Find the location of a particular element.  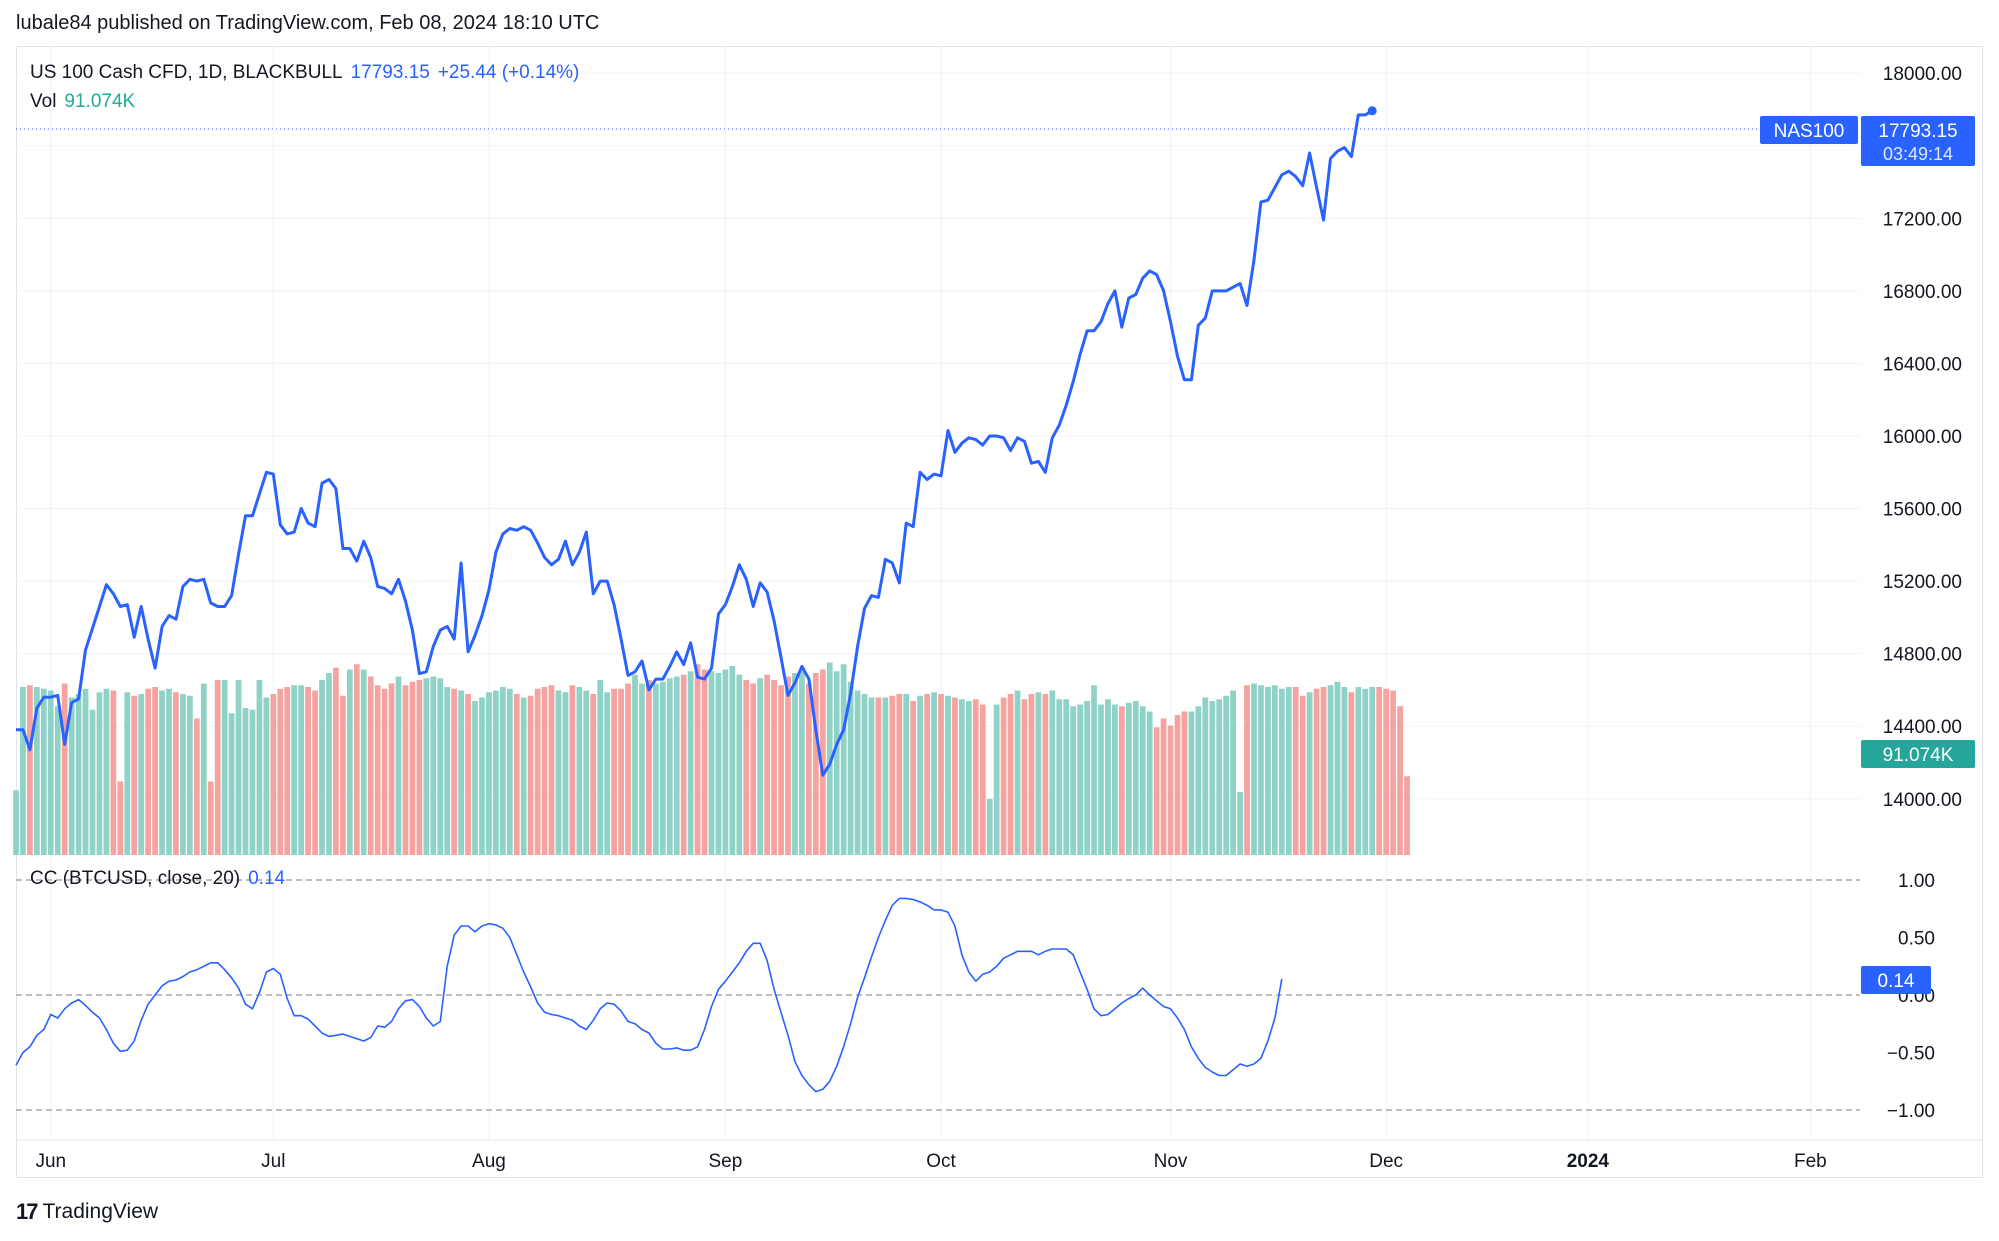

cc-axis-label: −1.00 is located at coordinates (1911, 1111).